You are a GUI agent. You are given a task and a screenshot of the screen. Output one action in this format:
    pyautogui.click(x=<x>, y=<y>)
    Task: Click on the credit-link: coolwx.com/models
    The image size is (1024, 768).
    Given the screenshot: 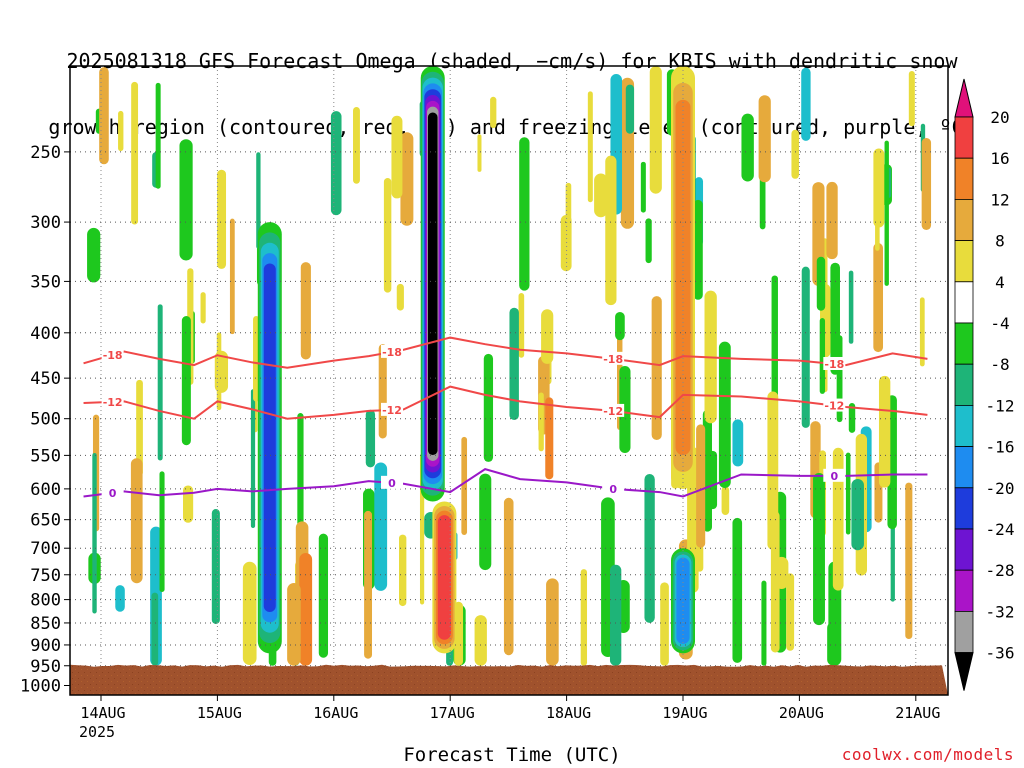 What is the action you would take?
    pyautogui.click(x=927, y=754)
    